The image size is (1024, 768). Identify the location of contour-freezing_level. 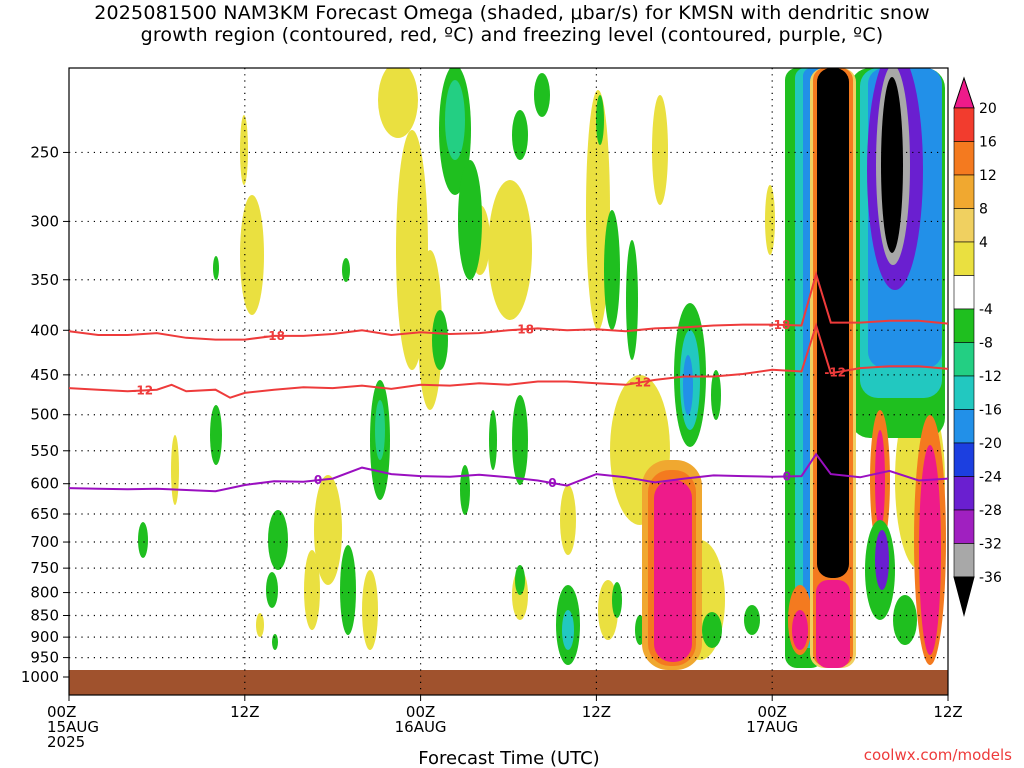
(508, 472).